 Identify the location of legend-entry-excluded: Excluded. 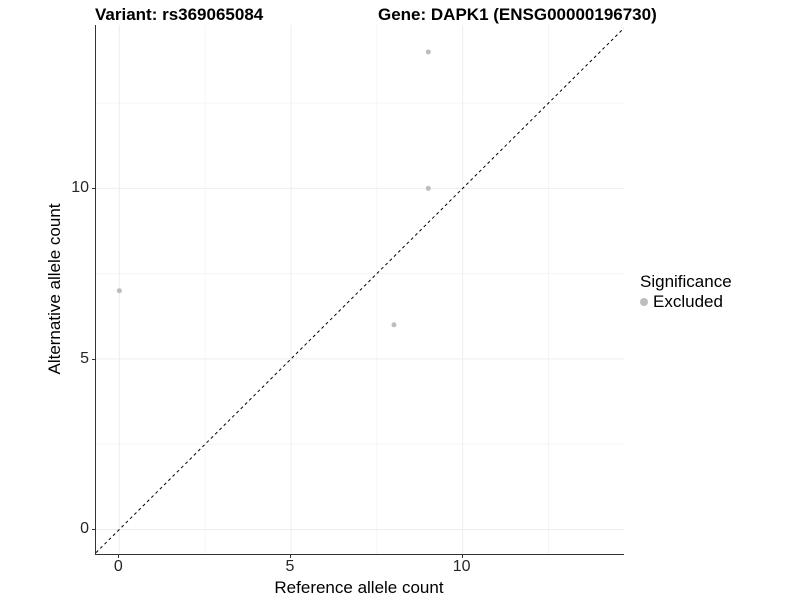
(686, 302).